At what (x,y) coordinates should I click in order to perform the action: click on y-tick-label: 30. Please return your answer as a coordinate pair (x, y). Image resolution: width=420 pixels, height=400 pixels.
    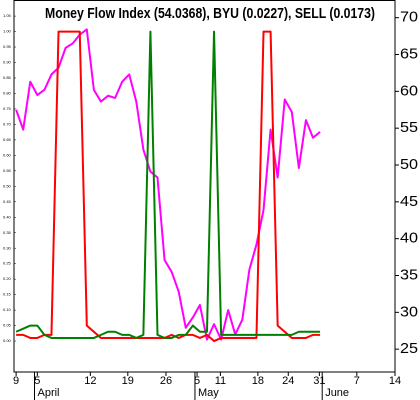
    Looking at the image, I should click on (409, 311).